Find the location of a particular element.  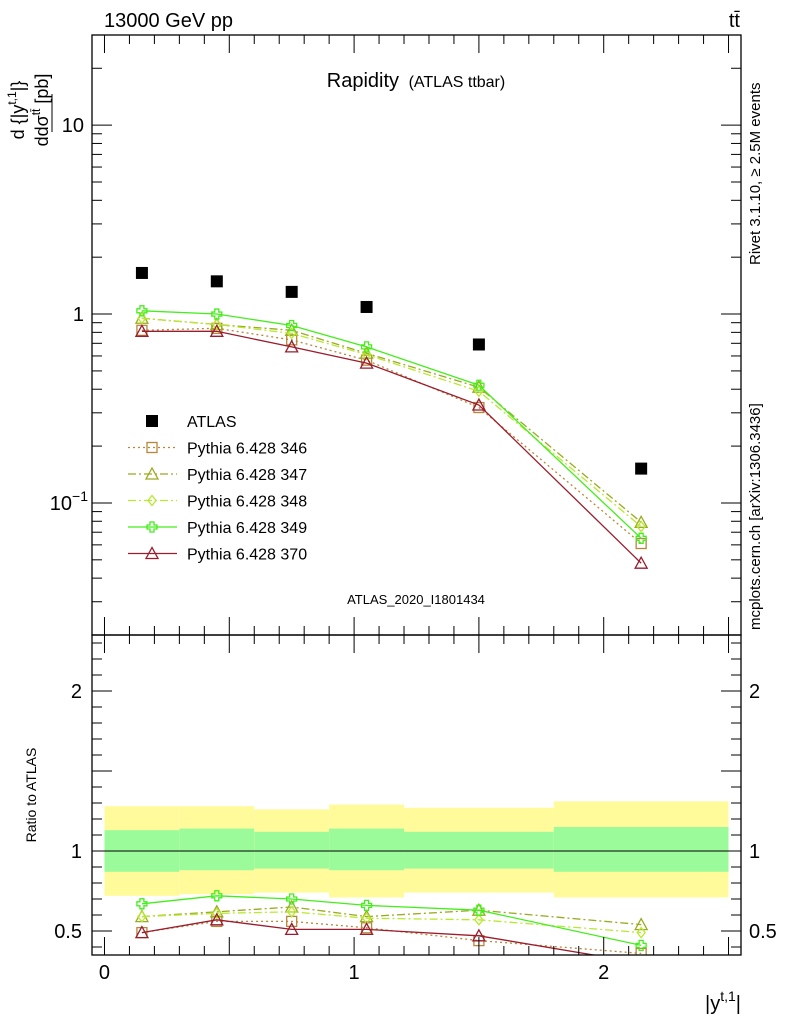

y-label-numerator-d: d is located at coordinates (42, 141).